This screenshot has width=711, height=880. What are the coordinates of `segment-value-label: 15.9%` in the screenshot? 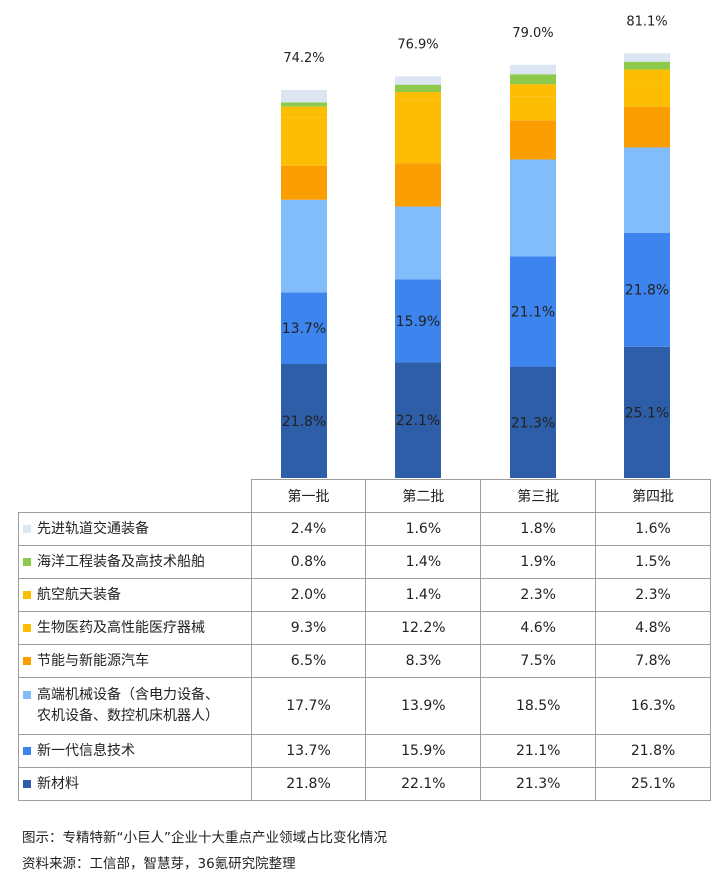 It's located at (418, 322).